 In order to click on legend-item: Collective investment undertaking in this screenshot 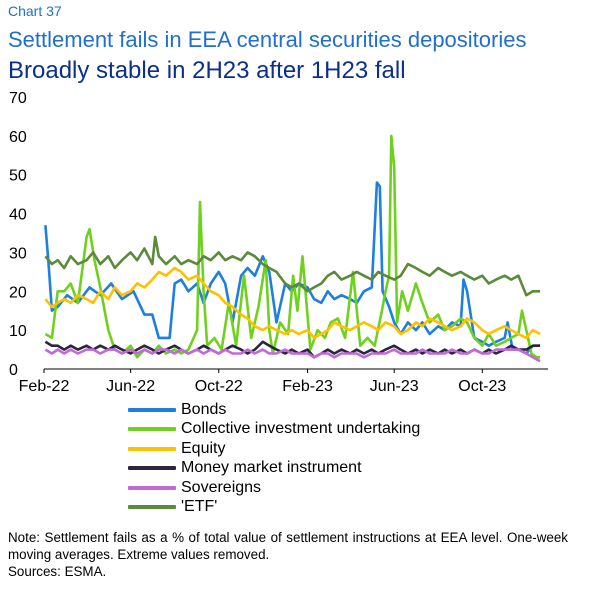, I will do `click(274, 430)`.